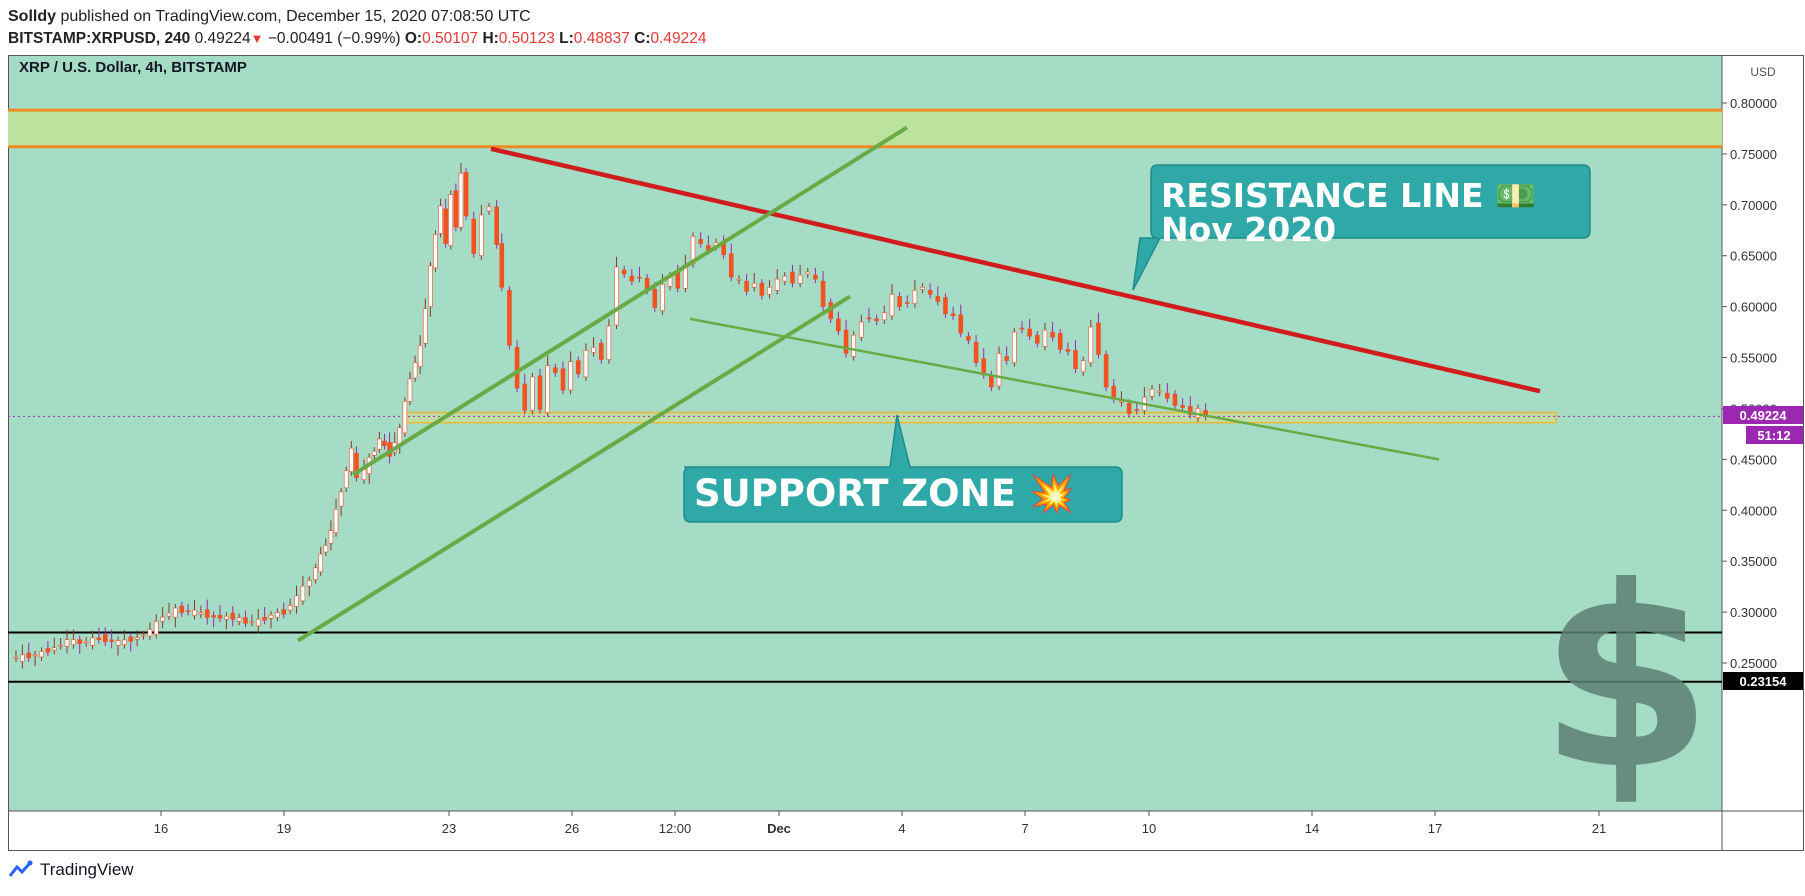  What do you see at coordinates (1764, 415) in the screenshot?
I see `current-price-value: 0.49224` at bounding box center [1764, 415].